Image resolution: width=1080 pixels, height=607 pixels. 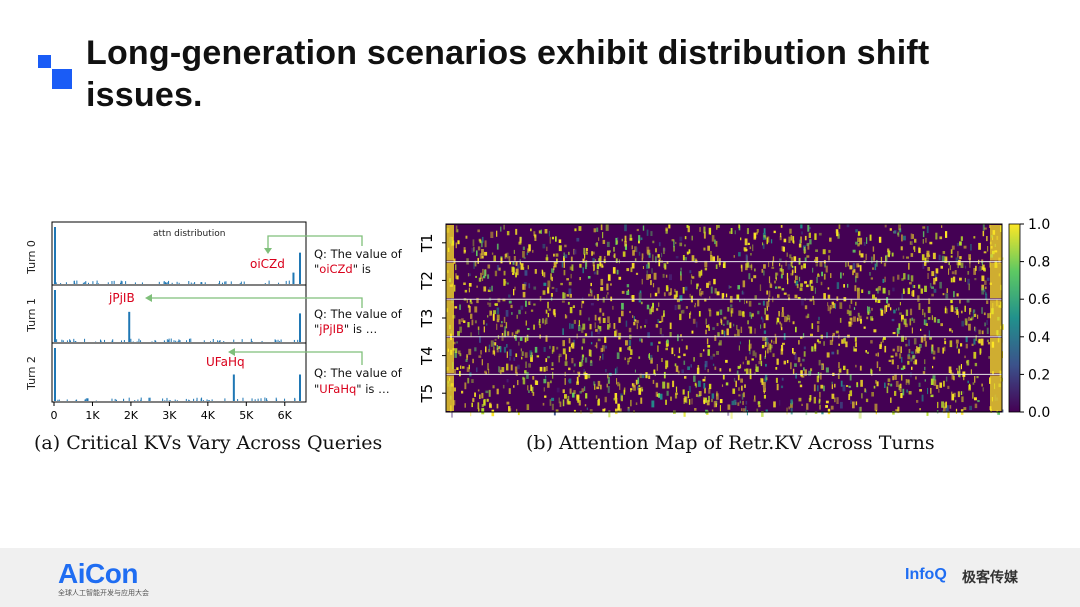 What do you see at coordinates (246, 415) in the screenshot?
I see `x-tick-label: 5K` at bounding box center [246, 415].